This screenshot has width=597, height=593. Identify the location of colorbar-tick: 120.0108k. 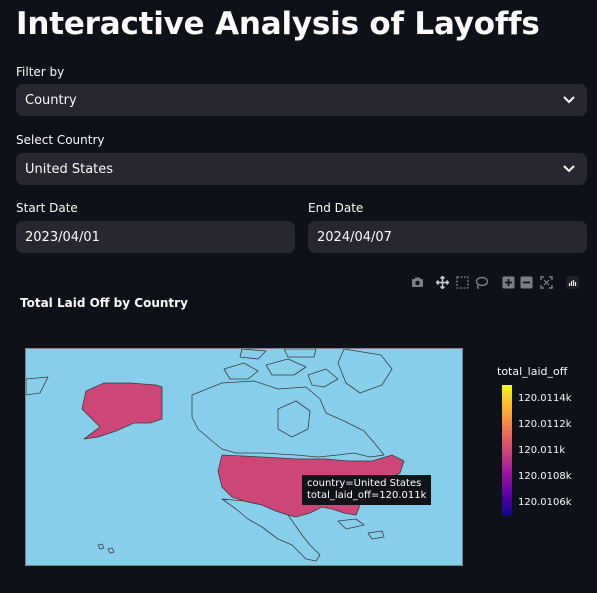
(545, 476).